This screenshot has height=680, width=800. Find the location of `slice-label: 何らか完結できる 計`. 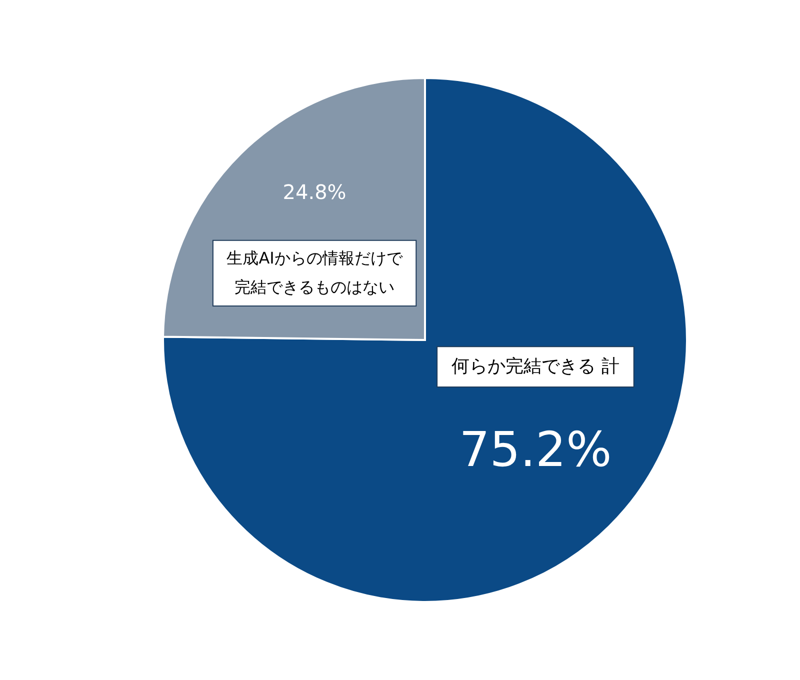

slice-label: 何らか完結できる 計 is located at coordinates (536, 366).